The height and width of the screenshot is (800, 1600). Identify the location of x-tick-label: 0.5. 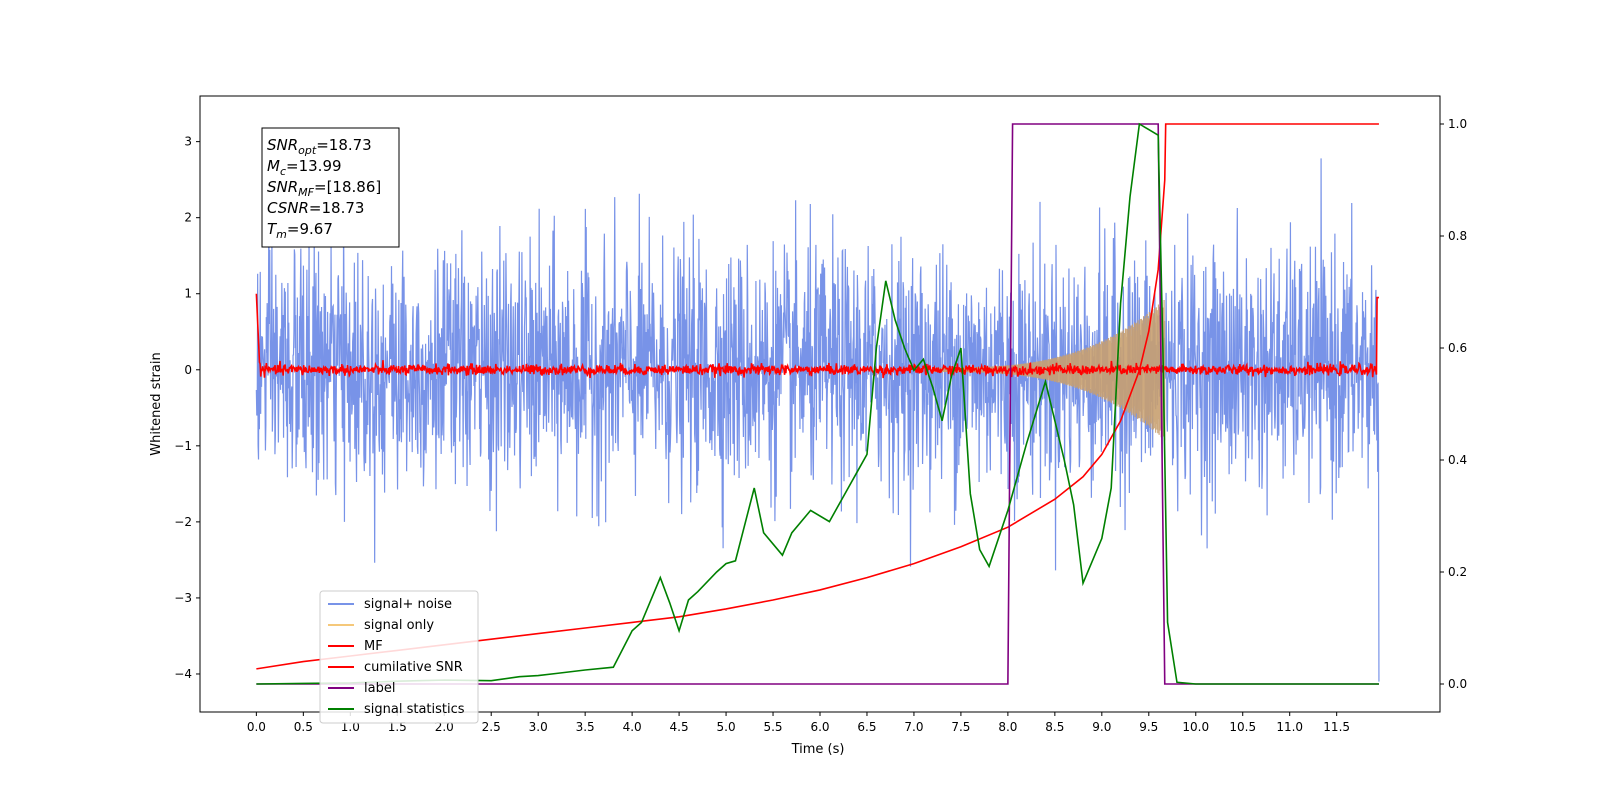
(303, 727).